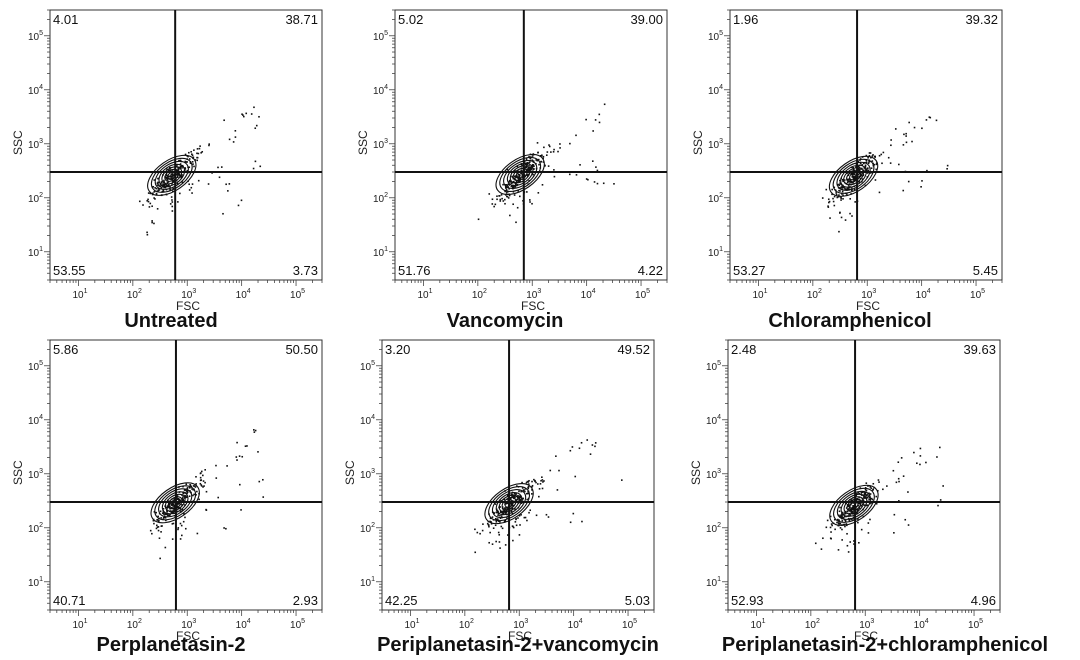 The height and width of the screenshot is (660, 1080). I want to click on density-contour, so click(854, 505).